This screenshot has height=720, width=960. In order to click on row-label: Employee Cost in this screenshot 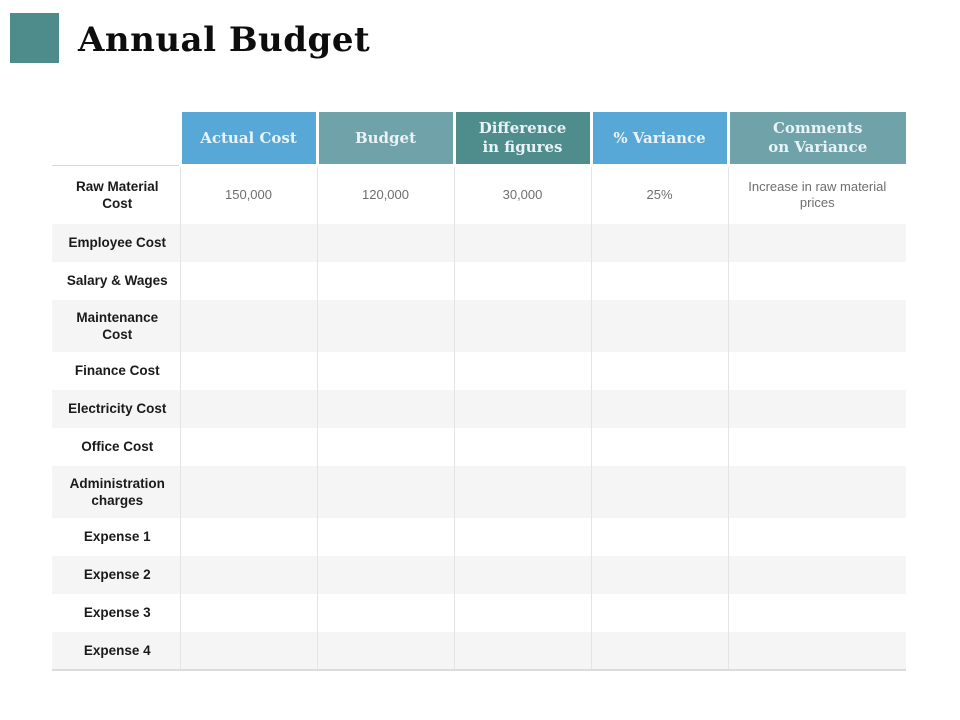, I will do `click(116, 242)`.